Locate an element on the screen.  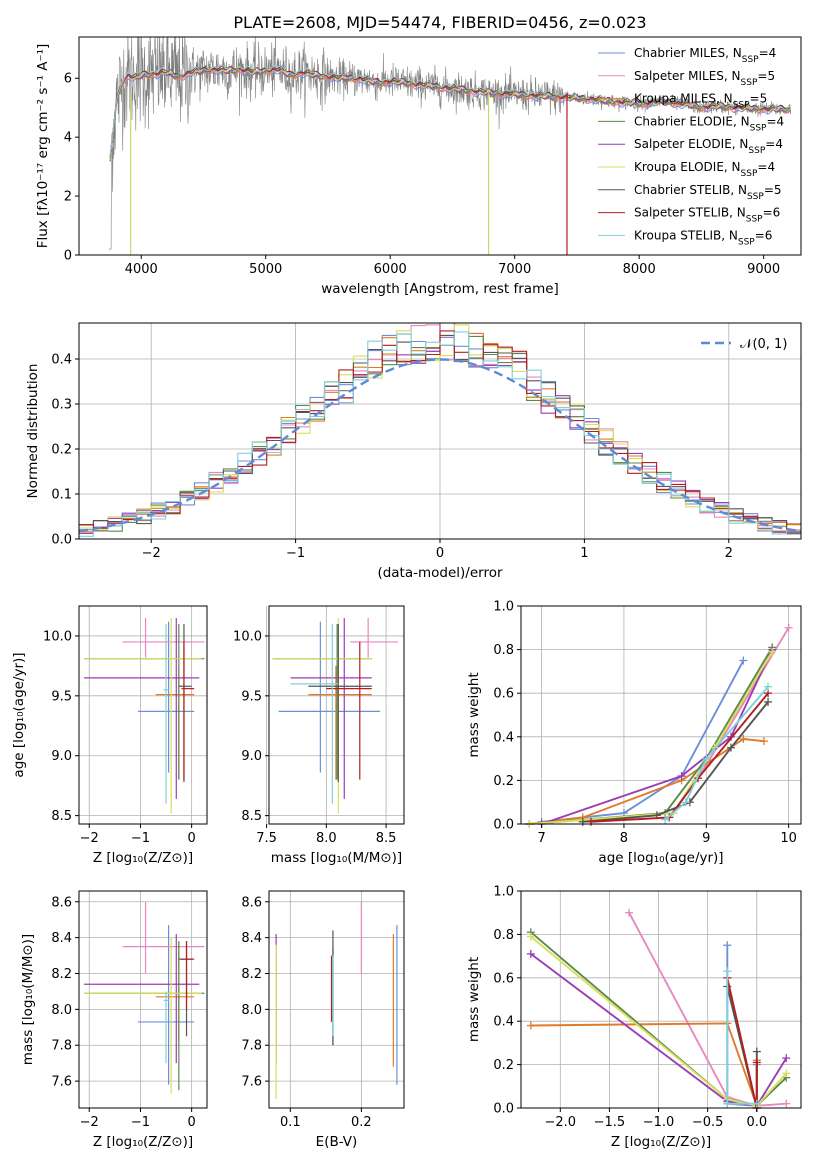
mass-weight-vs-age-ylabel: mass weight is located at coordinates (474, 714).